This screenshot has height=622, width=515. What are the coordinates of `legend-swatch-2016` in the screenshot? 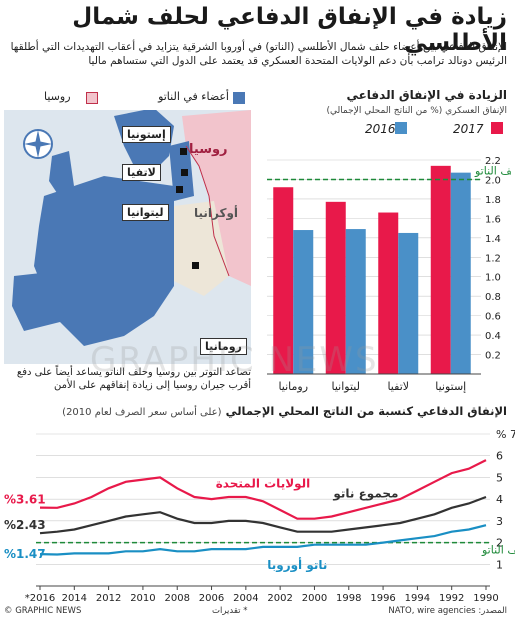 It's located at (401, 128).